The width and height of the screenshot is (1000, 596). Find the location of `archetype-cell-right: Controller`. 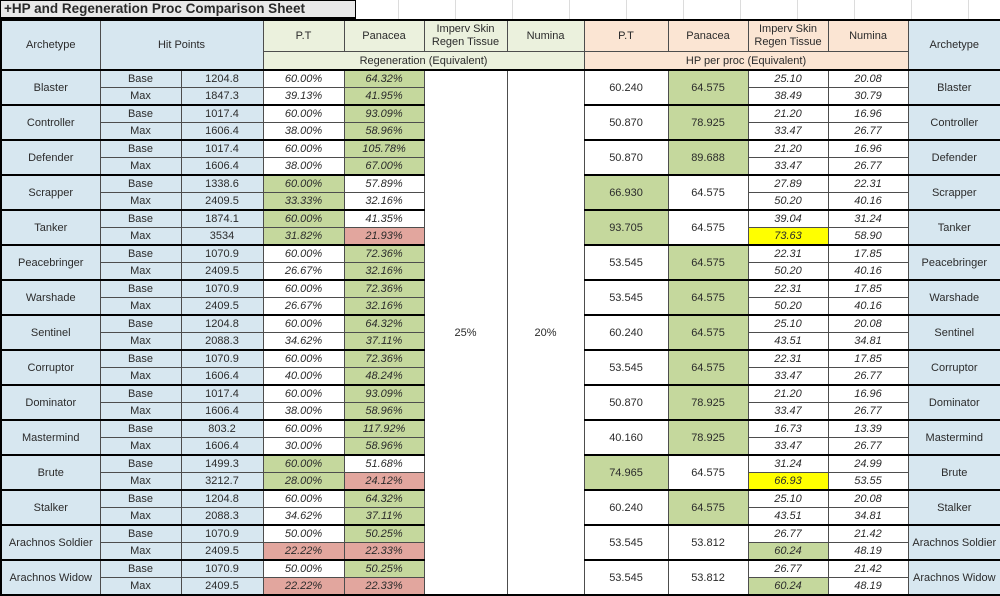

archetype-cell-right: Controller is located at coordinates (953, 122).